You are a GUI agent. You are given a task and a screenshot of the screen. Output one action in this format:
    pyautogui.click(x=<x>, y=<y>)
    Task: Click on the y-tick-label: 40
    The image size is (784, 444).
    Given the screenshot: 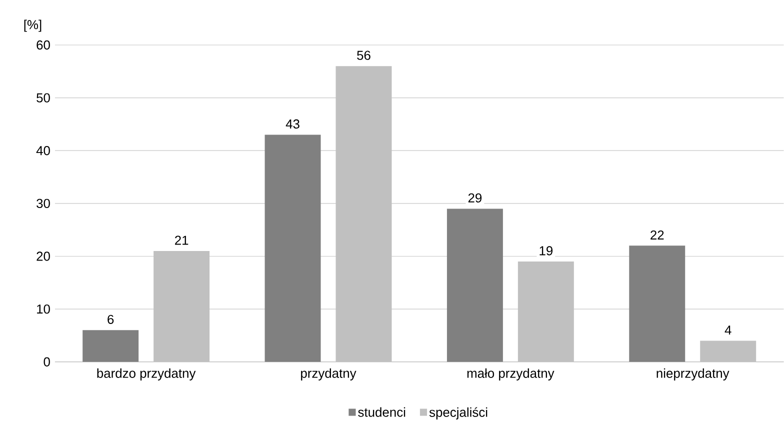 What is the action you would take?
    pyautogui.click(x=43, y=151)
    